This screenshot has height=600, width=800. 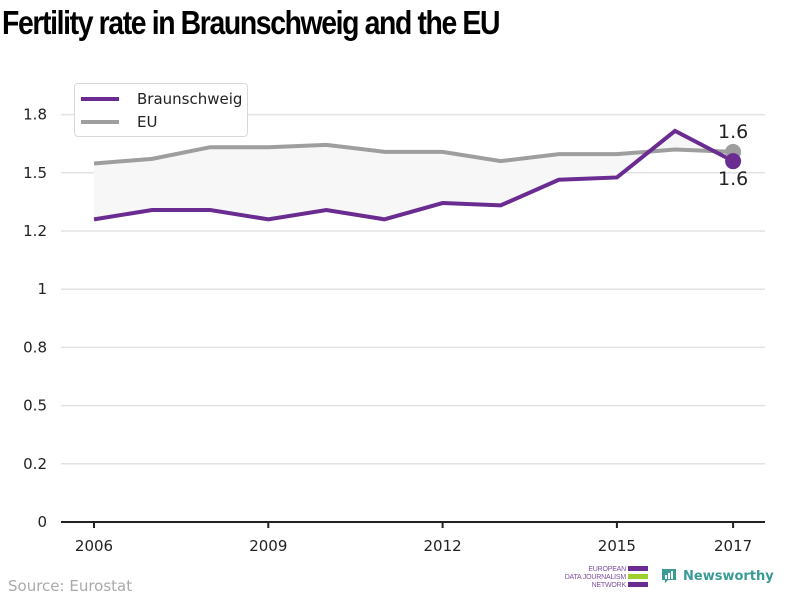 I want to click on edjnet-line: DATA JOURNALISM, so click(x=595, y=577).